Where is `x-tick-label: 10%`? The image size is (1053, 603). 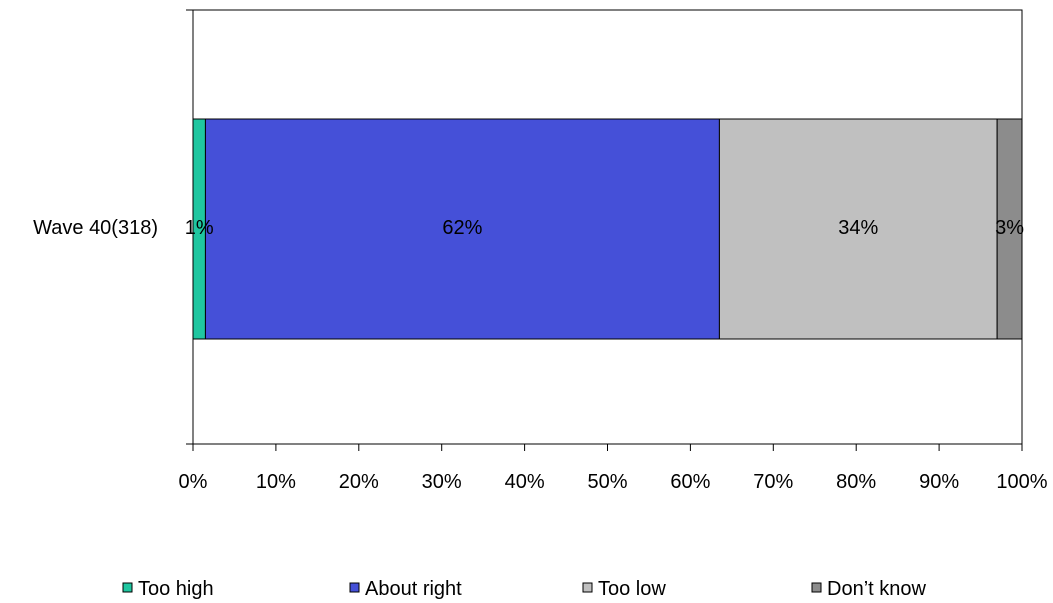
x-tick-label: 10% is located at coordinates (276, 482).